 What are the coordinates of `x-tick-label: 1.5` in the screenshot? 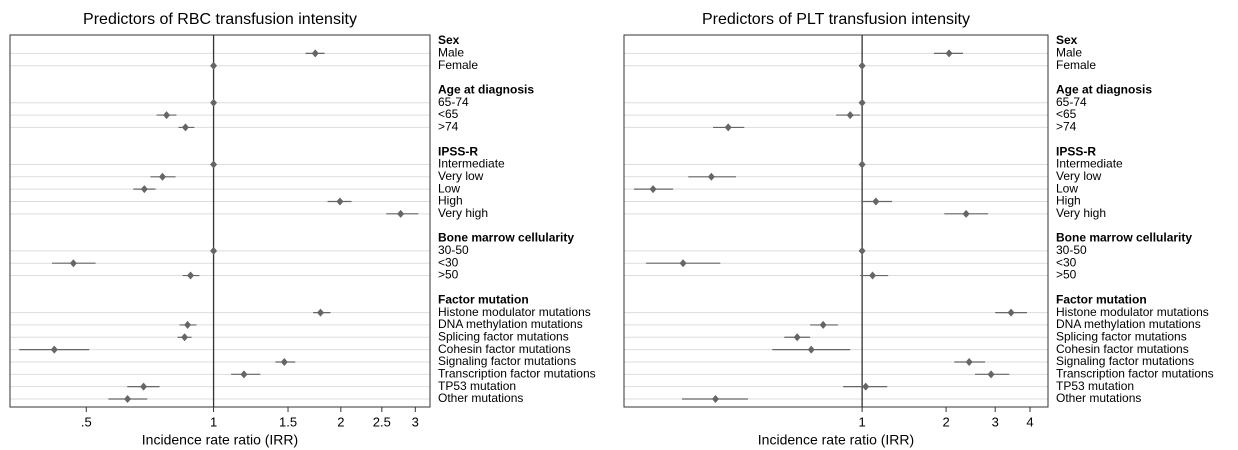 It's located at (288, 421).